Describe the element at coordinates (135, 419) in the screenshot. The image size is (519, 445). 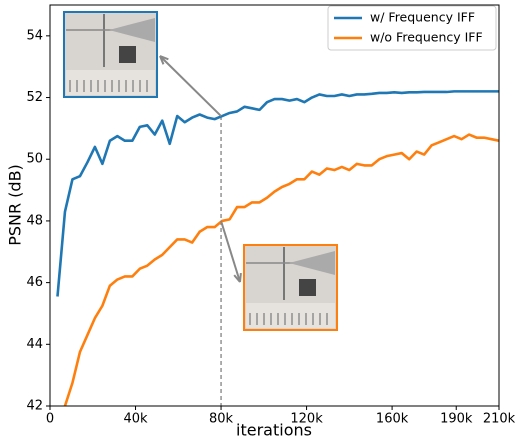
I see `x-tick-label: 40k` at that location.